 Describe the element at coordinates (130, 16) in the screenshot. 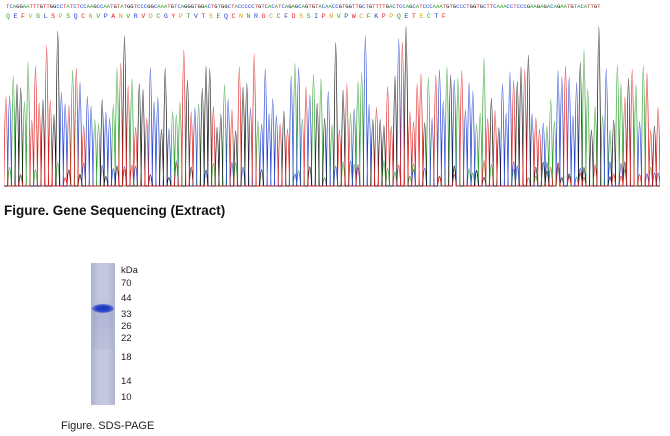

I see `amino-acid-letter: V` at that location.